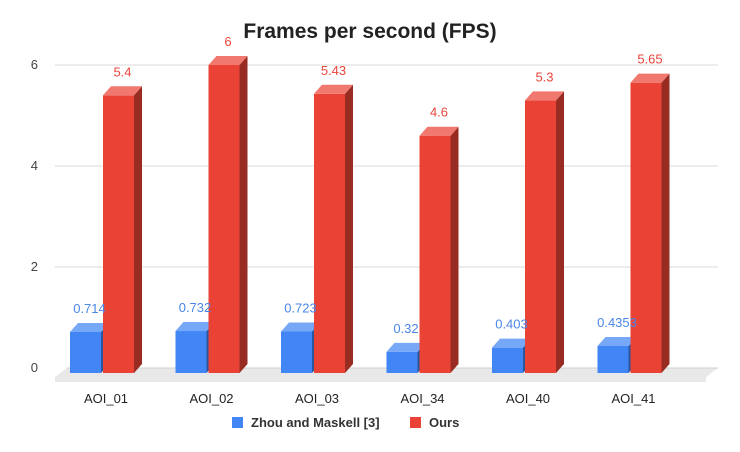 This screenshot has height=452, width=740. Describe the element at coordinates (195, 307) in the screenshot. I see `data-label: 0.732` at that location.